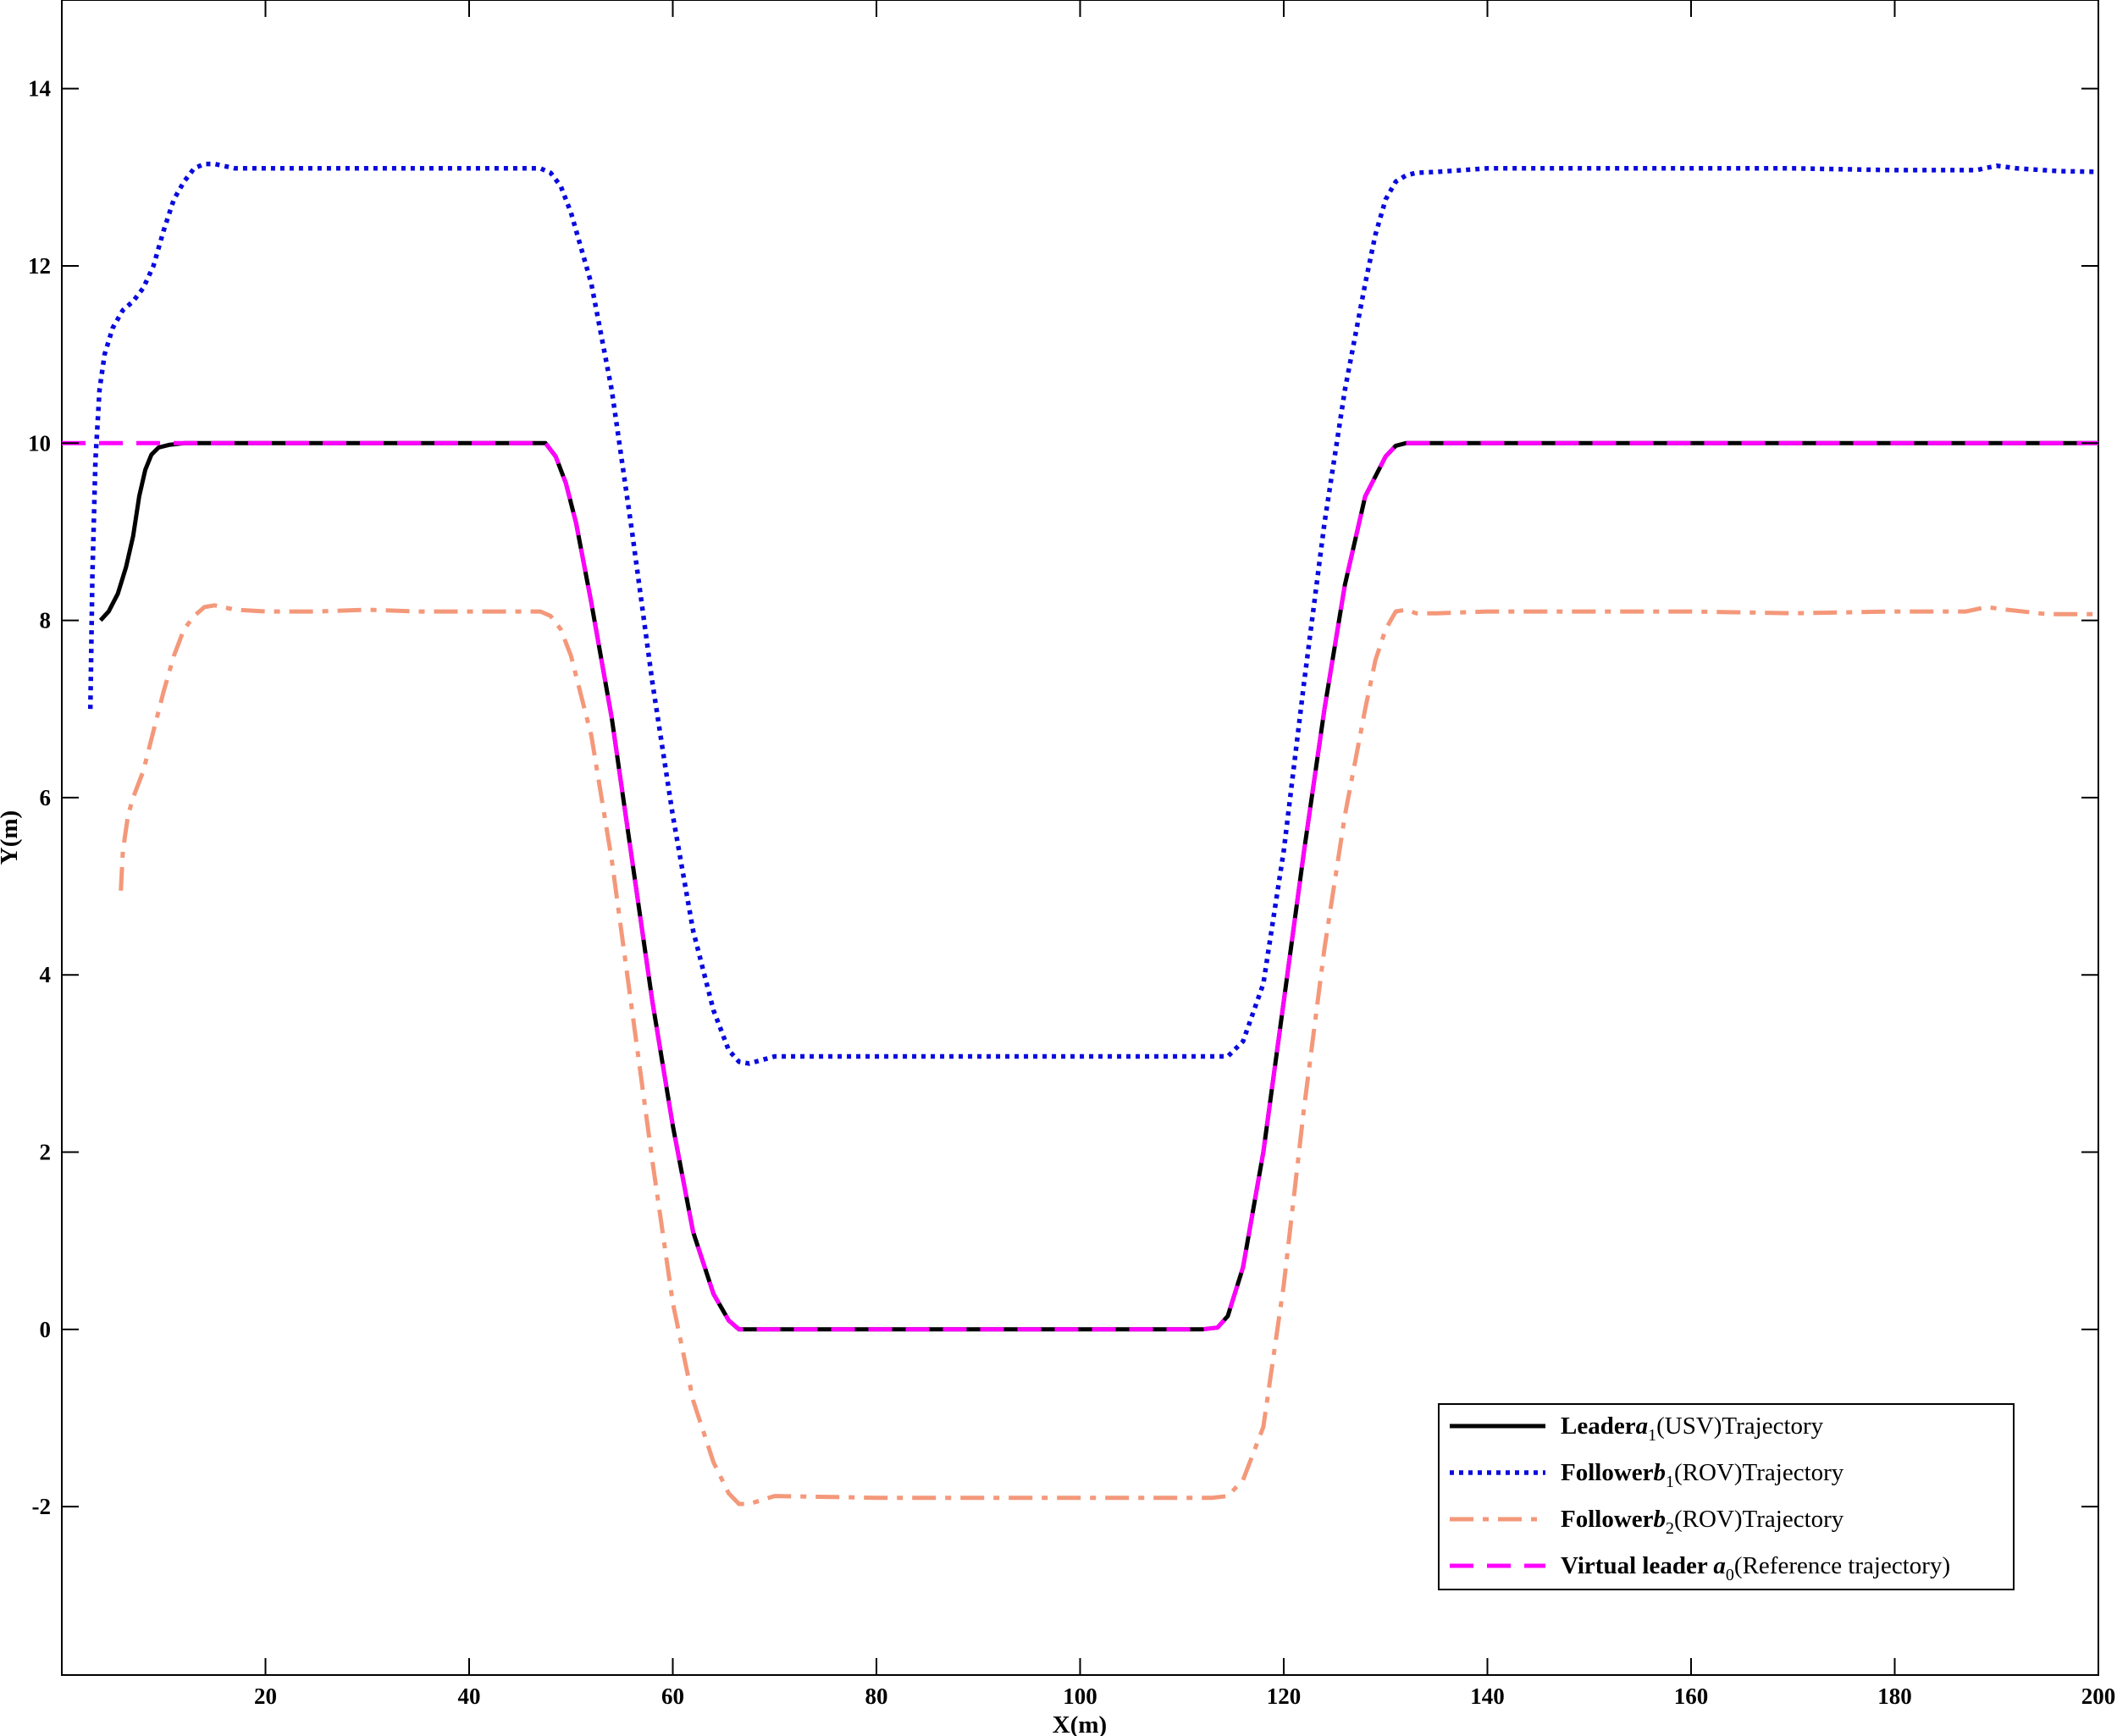  I want to click on legend-box, so click(1726, 1496).